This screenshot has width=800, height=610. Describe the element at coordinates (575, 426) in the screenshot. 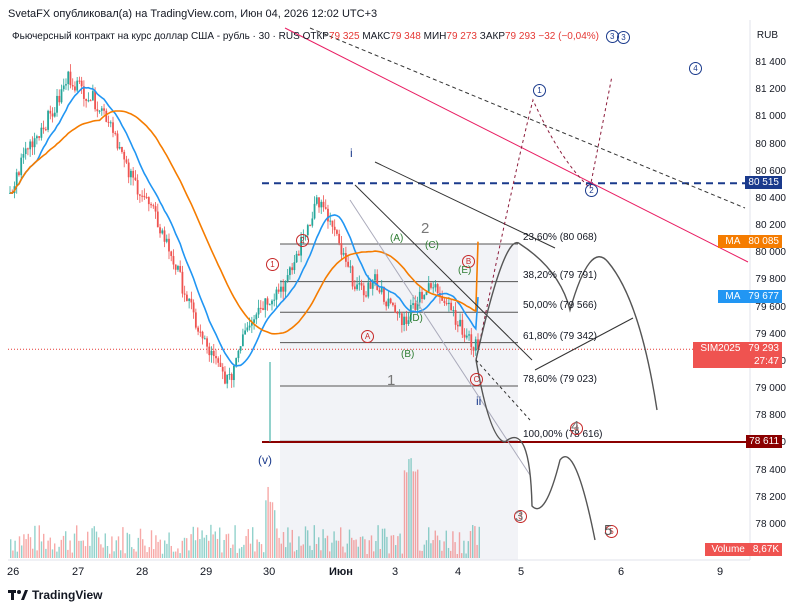

I see `wave-count-label: 4` at that location.